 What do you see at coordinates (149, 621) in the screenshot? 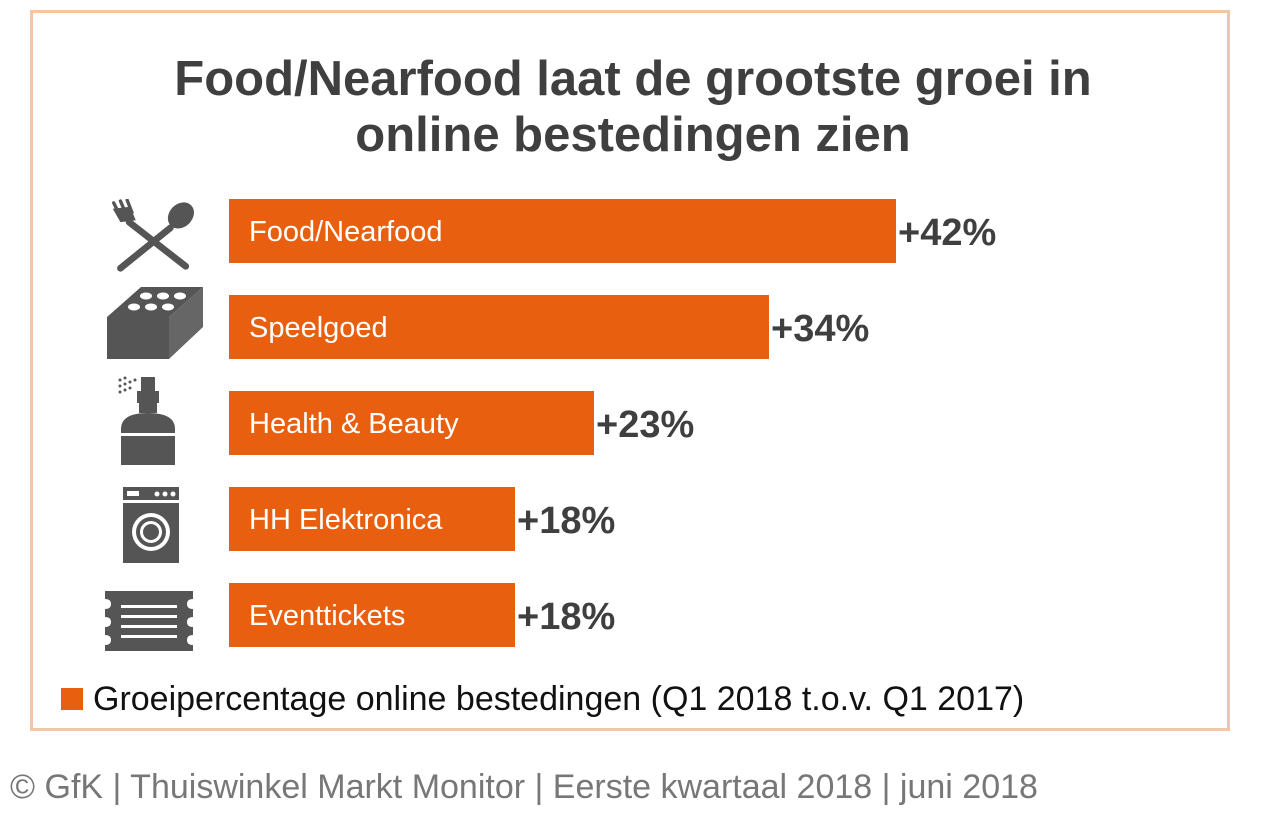
I see `ticket-icon` at bounding box center [149, 621].